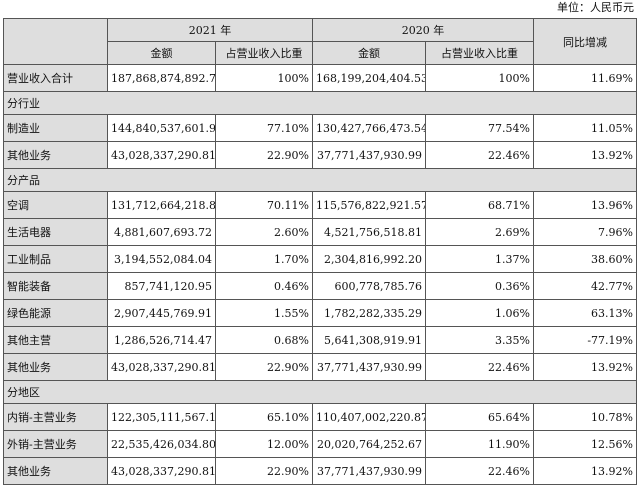  What do you see at coordinates (479, 417) in the screenshot?
I see `ratio-2020: 65.64%` at bounding box center [479, 417].